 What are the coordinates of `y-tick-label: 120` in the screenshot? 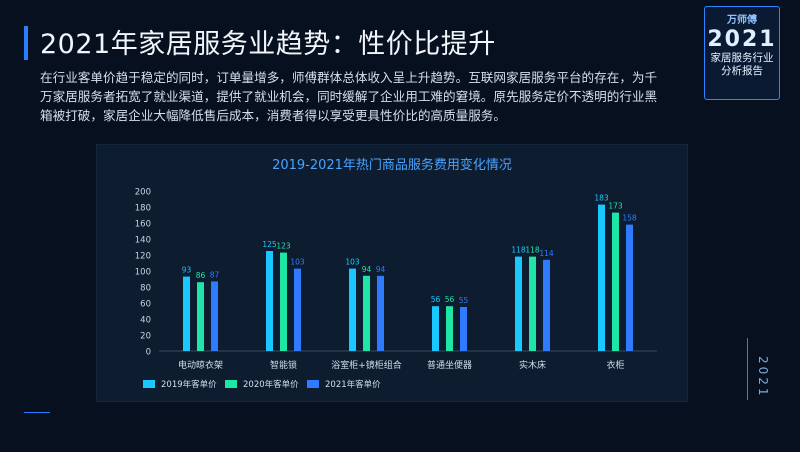 It's located at (143, 257).